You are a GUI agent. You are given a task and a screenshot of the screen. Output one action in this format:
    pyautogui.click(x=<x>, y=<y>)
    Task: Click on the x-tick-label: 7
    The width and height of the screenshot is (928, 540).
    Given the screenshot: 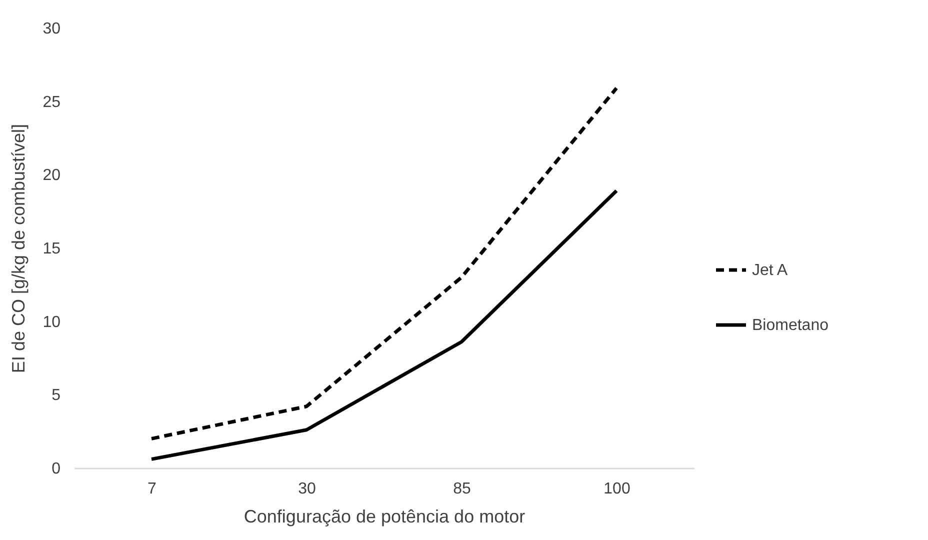 What is the action you would take?
    pyautogui.click(x=152, y=489)
    